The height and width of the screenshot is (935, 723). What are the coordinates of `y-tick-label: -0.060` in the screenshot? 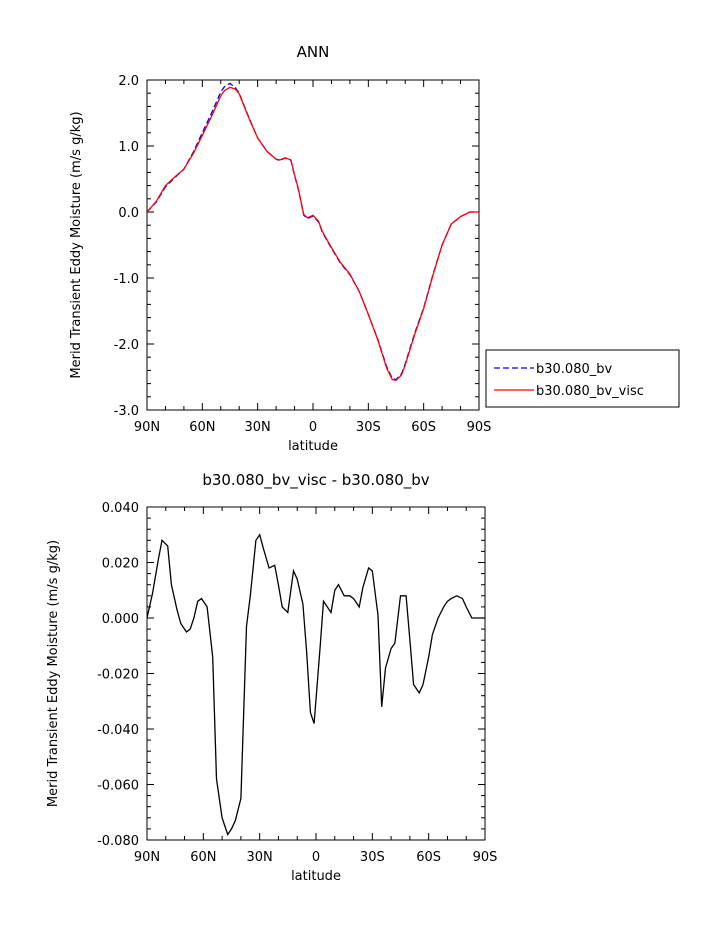 It's located at (118, 786).